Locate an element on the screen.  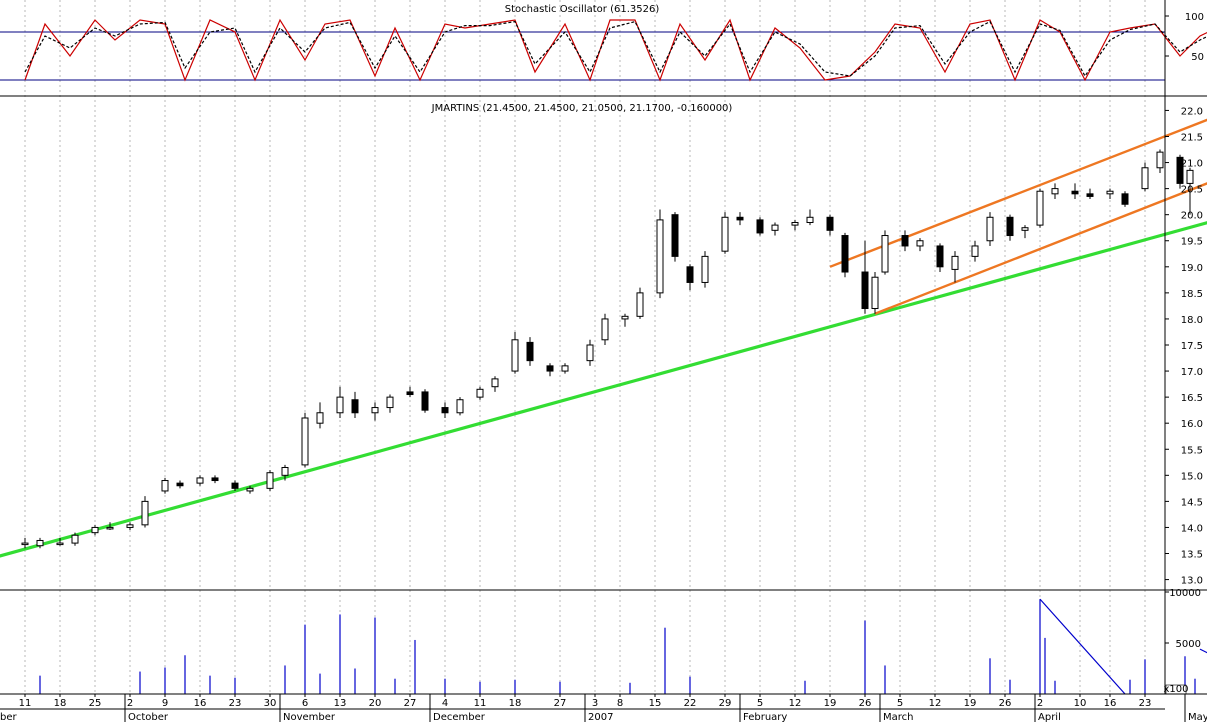
channel-line is located at coordinates (1040, 248).